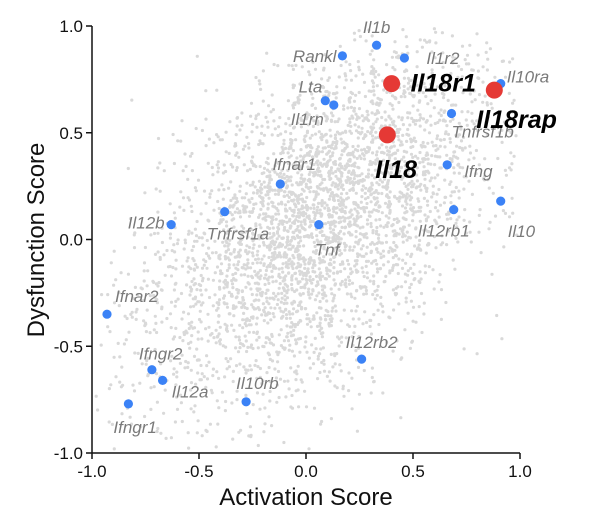  Describe the element at coordinates (392, 84) in the screenshot. I see `point-il18r1` at that location.